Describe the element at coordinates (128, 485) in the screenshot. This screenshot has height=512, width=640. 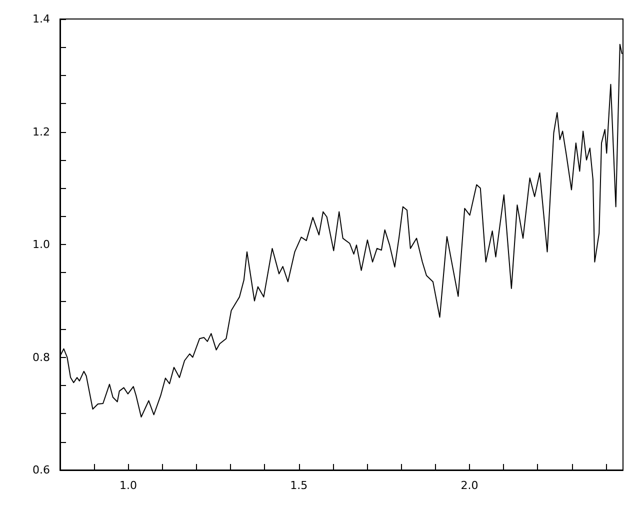
I see `x-tick-label: 1.0` at that location.